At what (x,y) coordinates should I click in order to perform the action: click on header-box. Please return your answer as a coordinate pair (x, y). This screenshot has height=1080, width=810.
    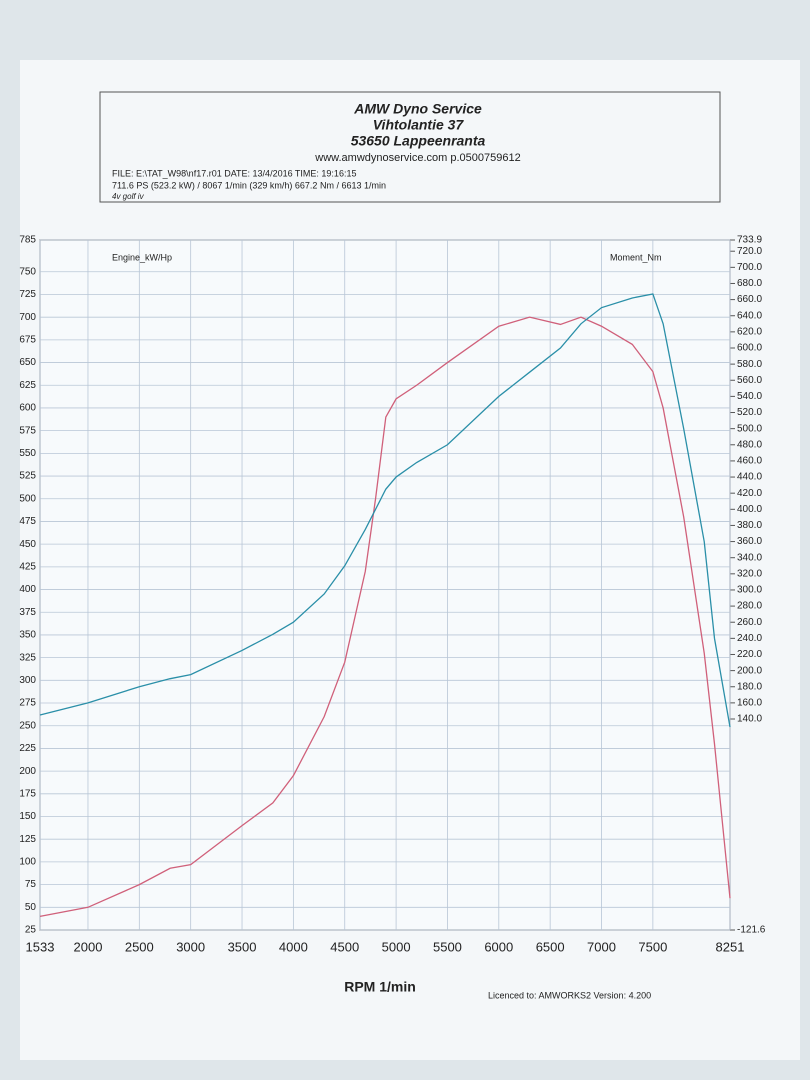
    Looking at the image, I should click on (410, 147).